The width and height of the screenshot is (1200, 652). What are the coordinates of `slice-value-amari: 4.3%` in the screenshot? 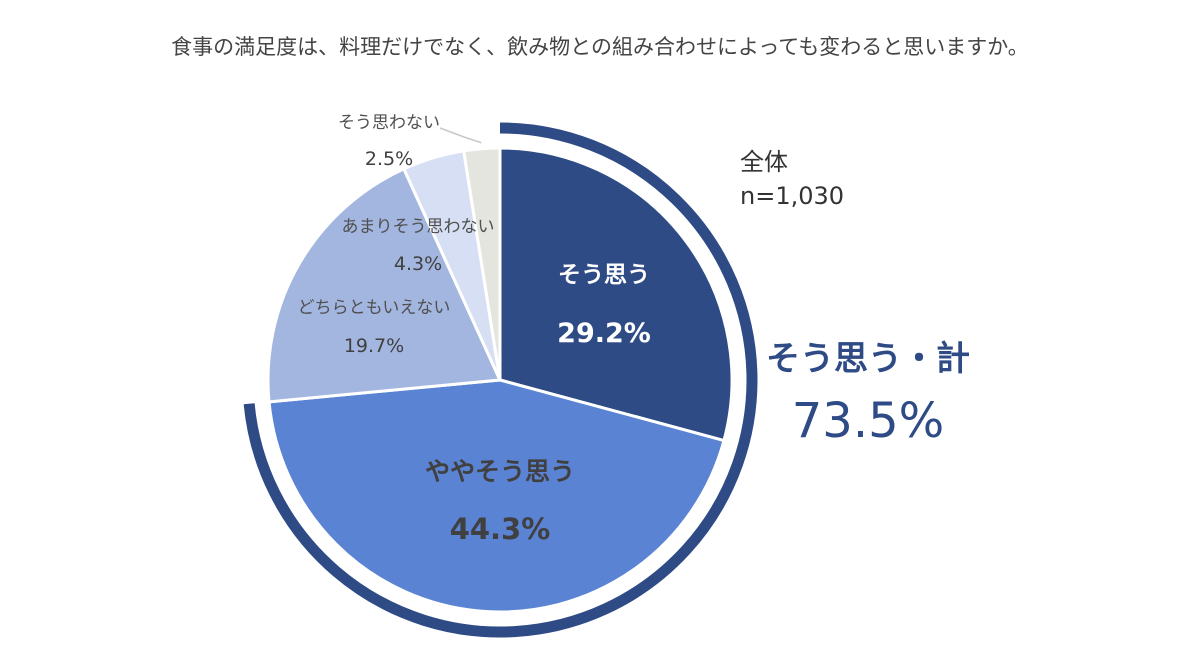 It's located at (418, 264).